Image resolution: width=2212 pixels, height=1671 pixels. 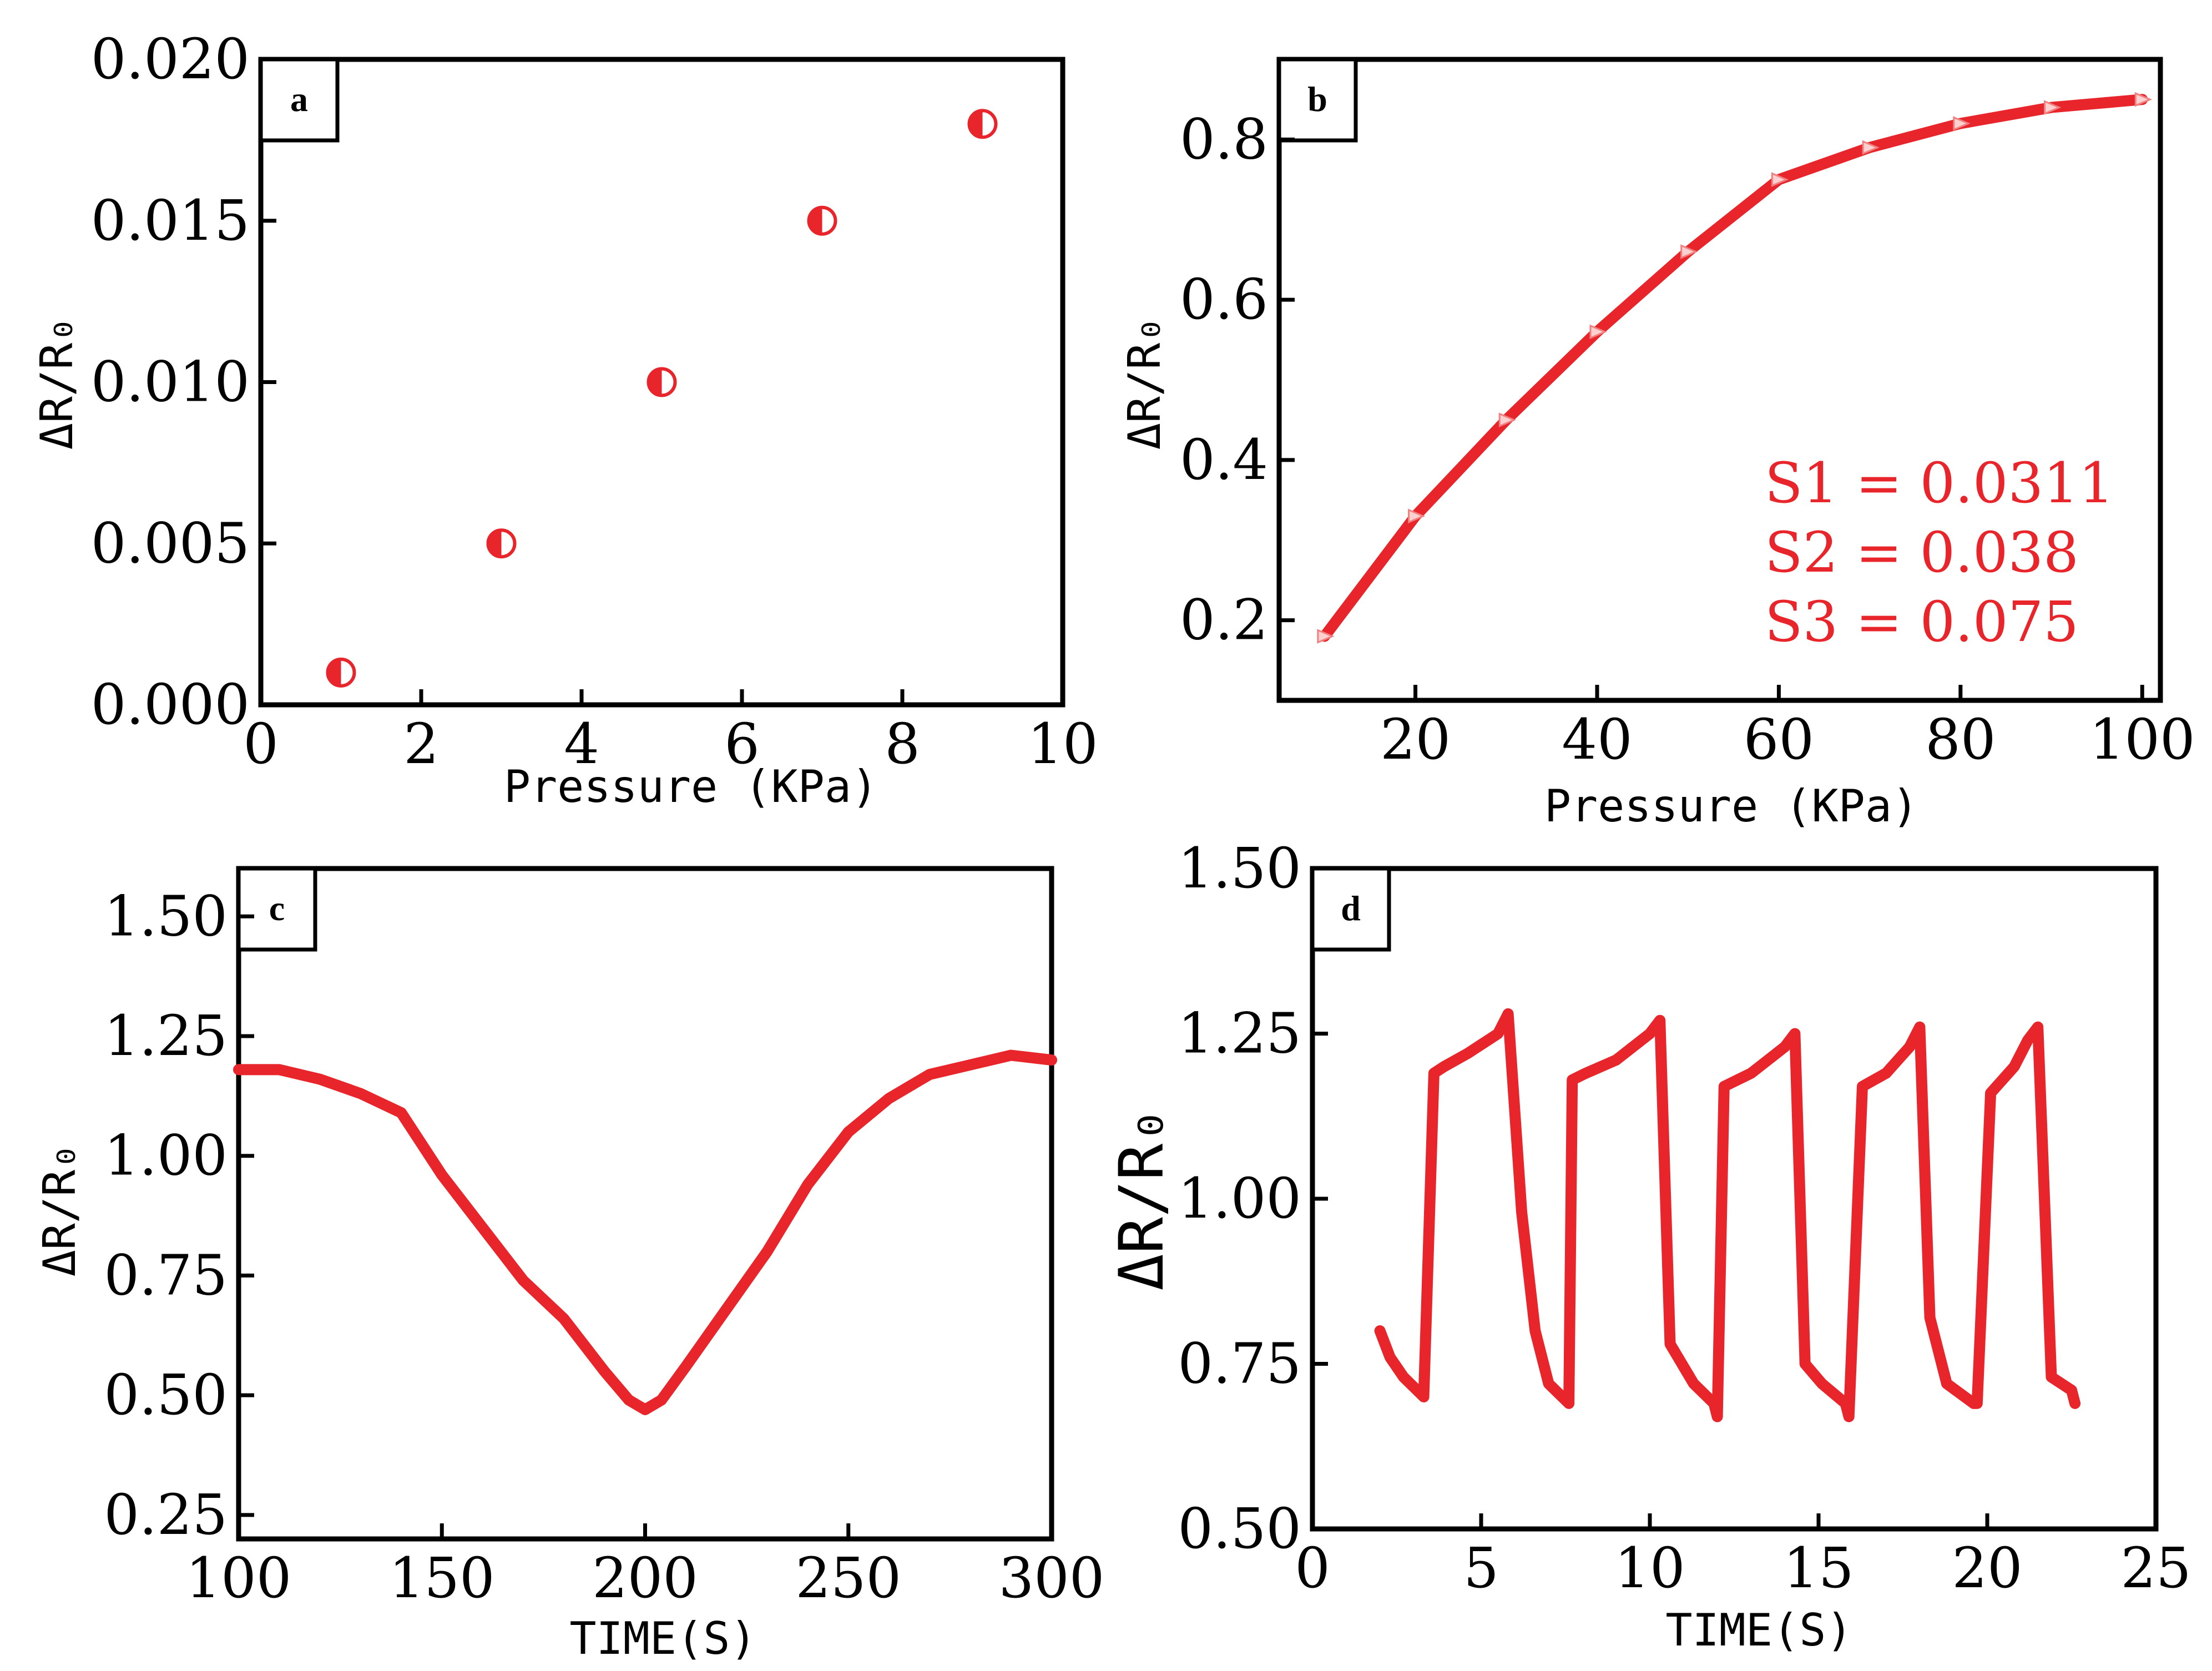 I want to click on panel-a-letter: a, so click(x=299, y=99).